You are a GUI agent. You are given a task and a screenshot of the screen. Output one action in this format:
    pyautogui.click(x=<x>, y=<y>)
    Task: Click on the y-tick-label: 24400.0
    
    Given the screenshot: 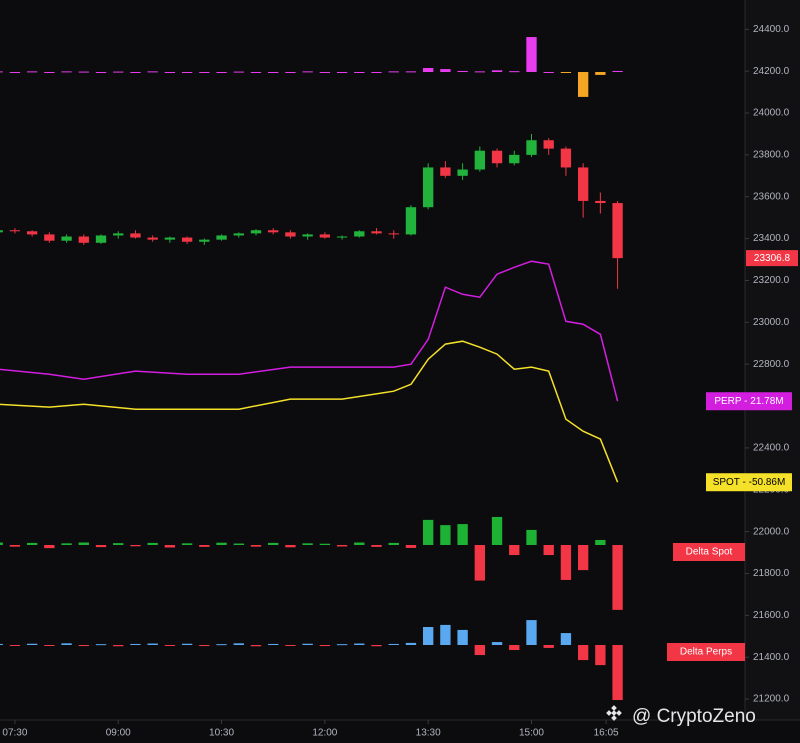 What is the action you would take?
    pyautogui.click(x=771, y=29)
    